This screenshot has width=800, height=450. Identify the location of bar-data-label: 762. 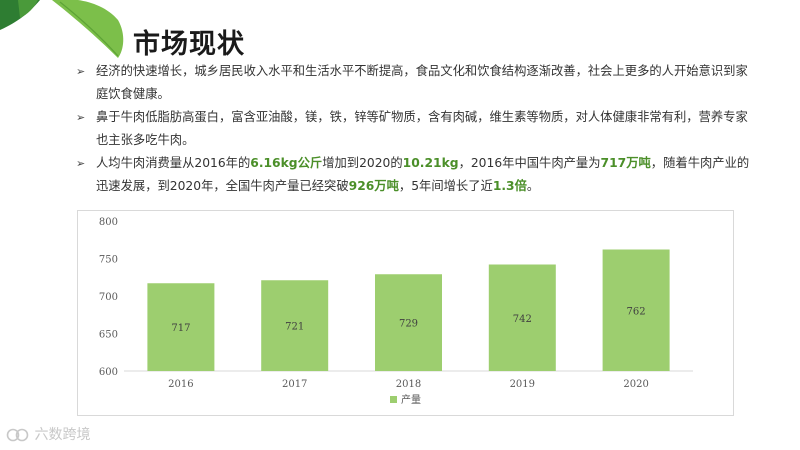
(636, 311).